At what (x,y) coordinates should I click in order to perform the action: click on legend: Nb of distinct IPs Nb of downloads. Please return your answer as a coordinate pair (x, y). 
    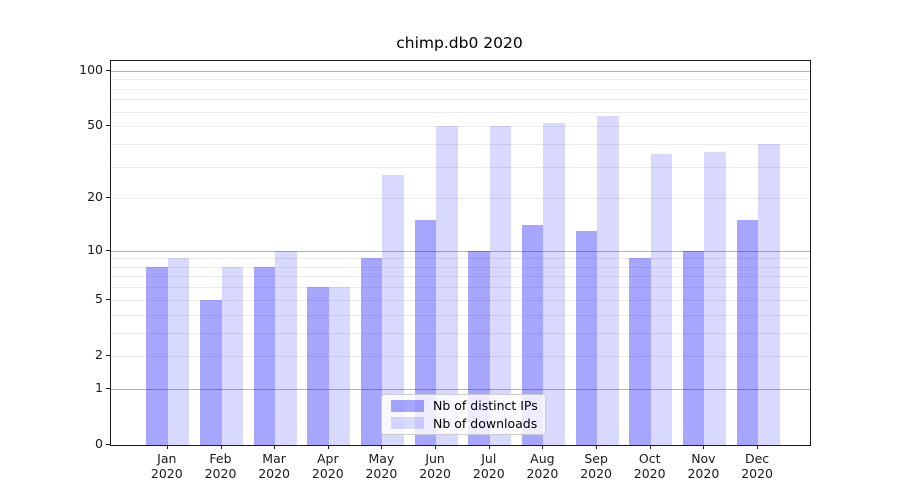
    Looking at the image, I should click on (463, 414).